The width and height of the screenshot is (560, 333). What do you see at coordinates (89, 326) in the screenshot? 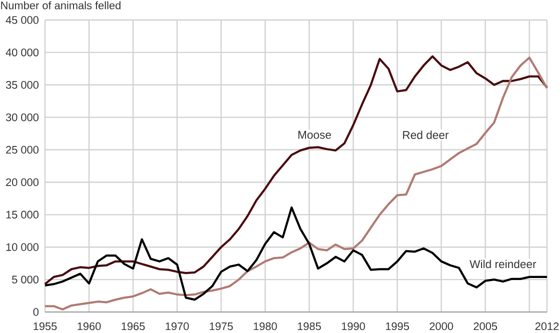
I see `x-tick-label: 1960` at bounding box center [89, 326].